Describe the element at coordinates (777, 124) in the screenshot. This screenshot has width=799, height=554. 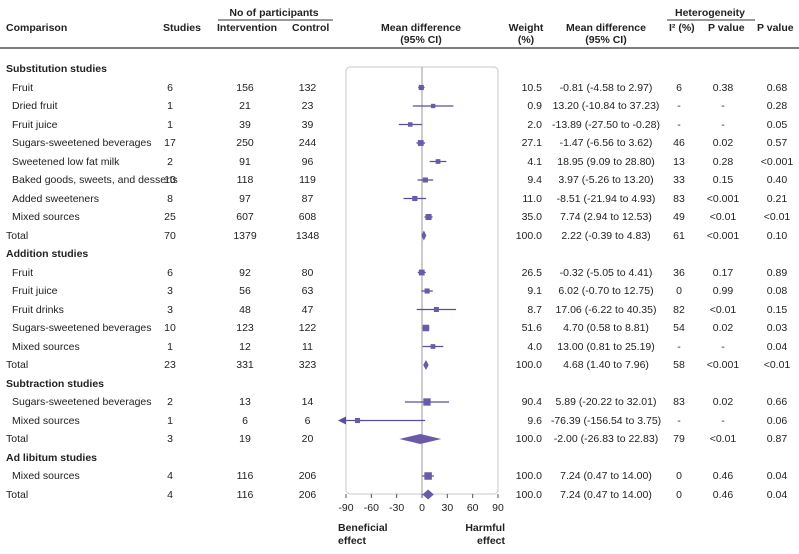
I see `p-value-cell: 0.05` at that location.